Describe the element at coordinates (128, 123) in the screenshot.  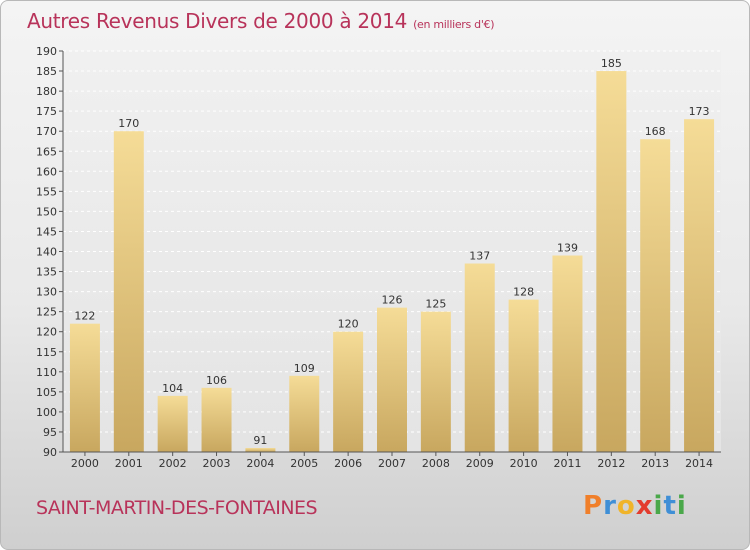
I see `value-label-2001: 170` at that location.